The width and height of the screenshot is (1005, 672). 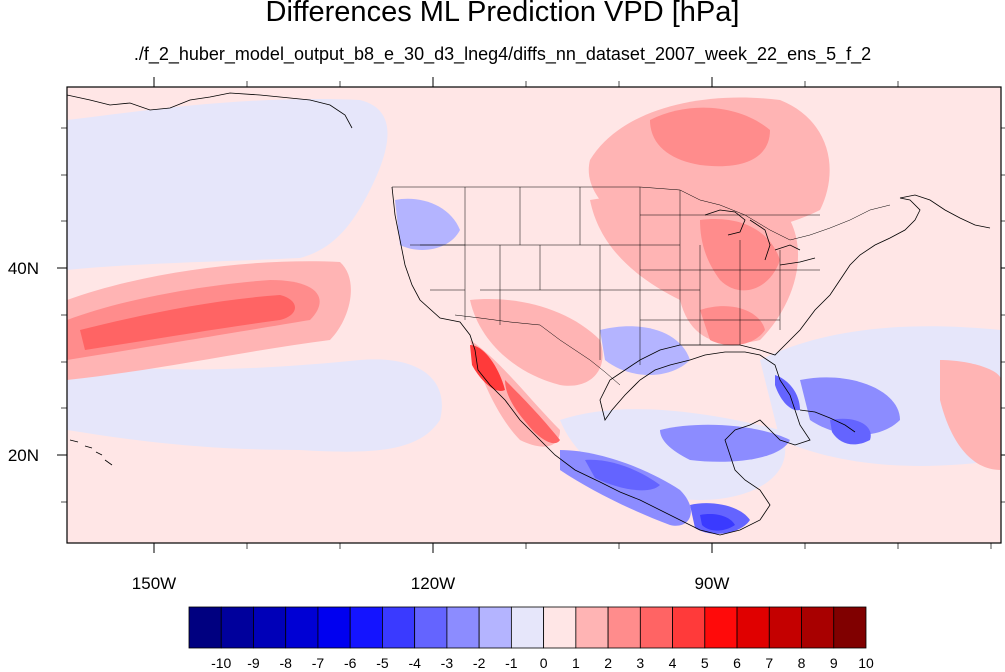 I want to click on colorbar-label: -4, so click(x=414, y=663).